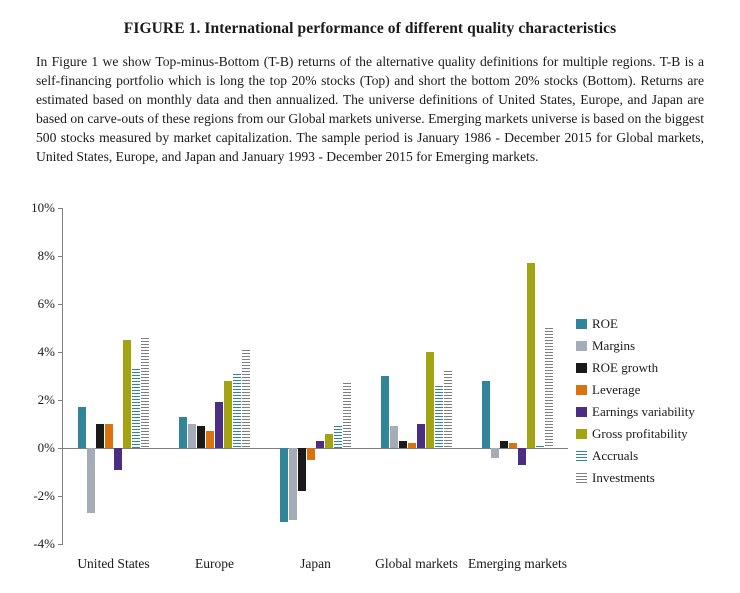 This screenshot has width=740, height=593. Describe the element at coordinates (46, 351) in the screenshot. I see `y-tick-label: 4%` at that location.